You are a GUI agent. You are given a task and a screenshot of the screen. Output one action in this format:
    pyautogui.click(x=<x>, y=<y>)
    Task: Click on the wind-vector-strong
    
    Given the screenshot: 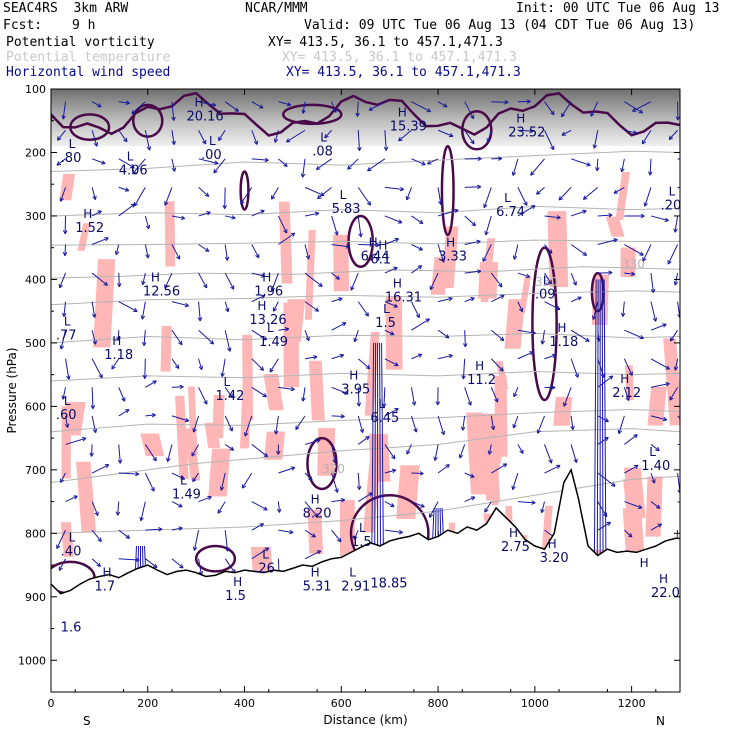 What is the action you would take?
    pyautogui.click(x=597, y=439)
    